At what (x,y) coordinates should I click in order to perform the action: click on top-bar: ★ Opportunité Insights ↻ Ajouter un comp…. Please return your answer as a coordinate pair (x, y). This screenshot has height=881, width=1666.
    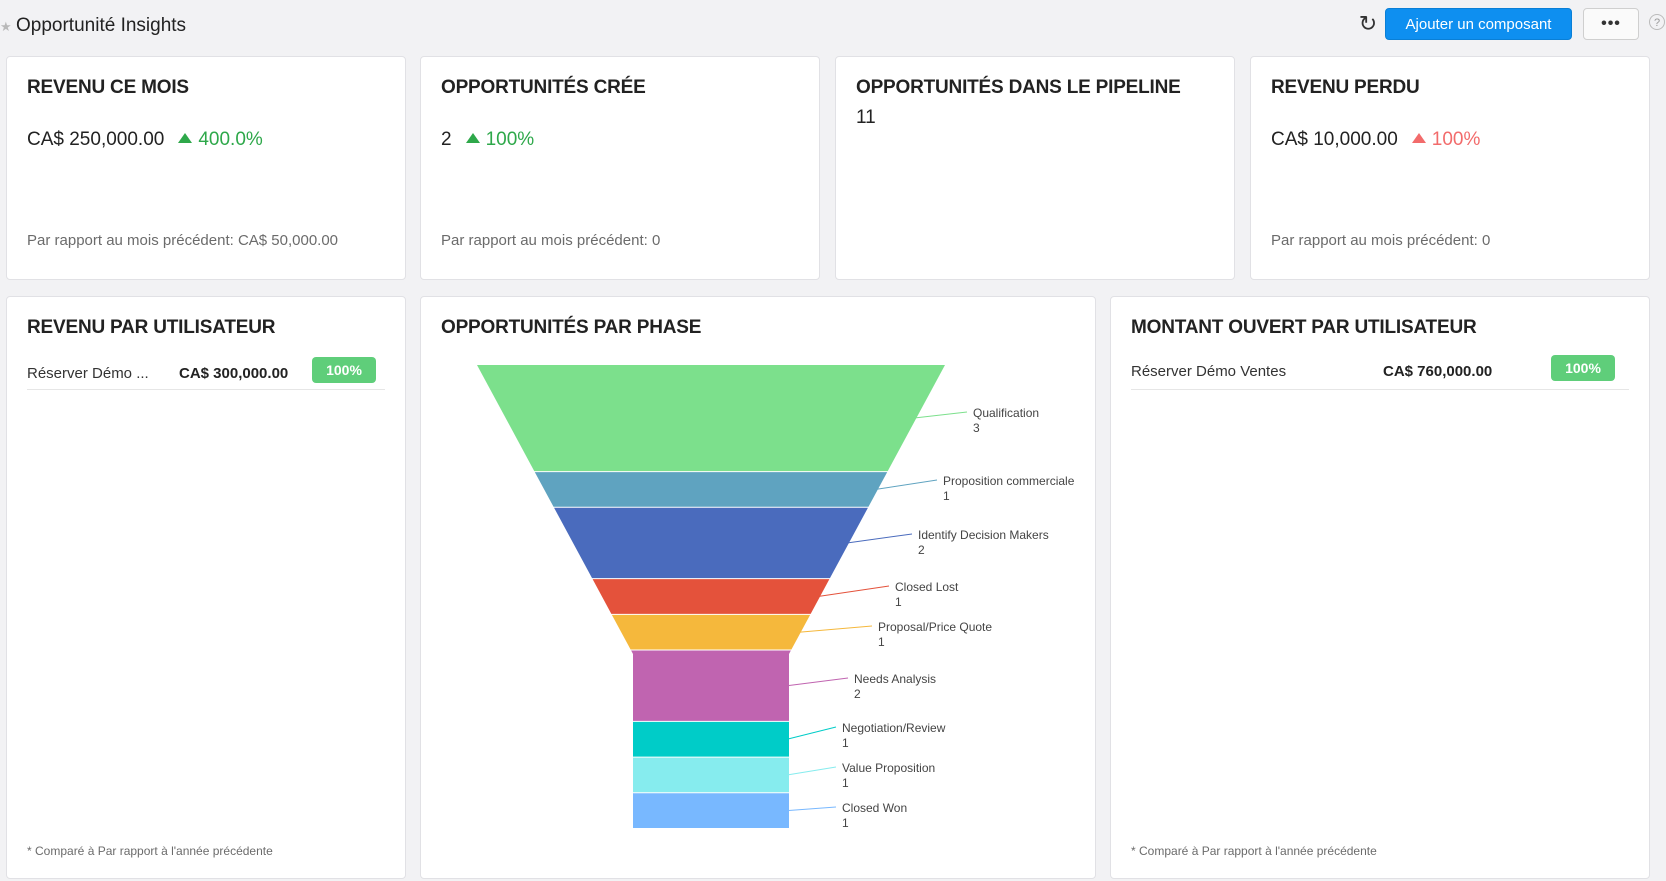
    Looking at the image, I should click on (833, 26).